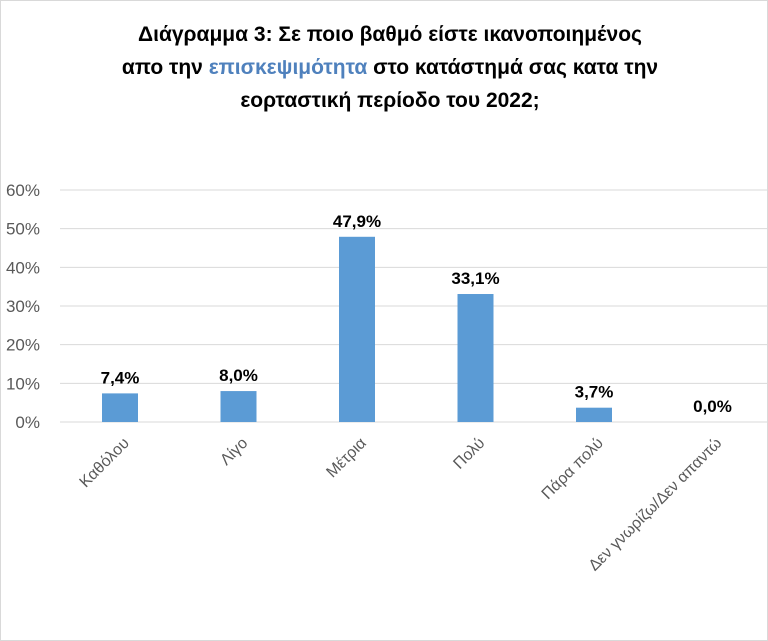 The height and width of the screenshot is (641, 768). What do you see at coordinates (712, 406) in the screenshot?
I see `data-label: 0,0%` at bounding box center [712, 406].